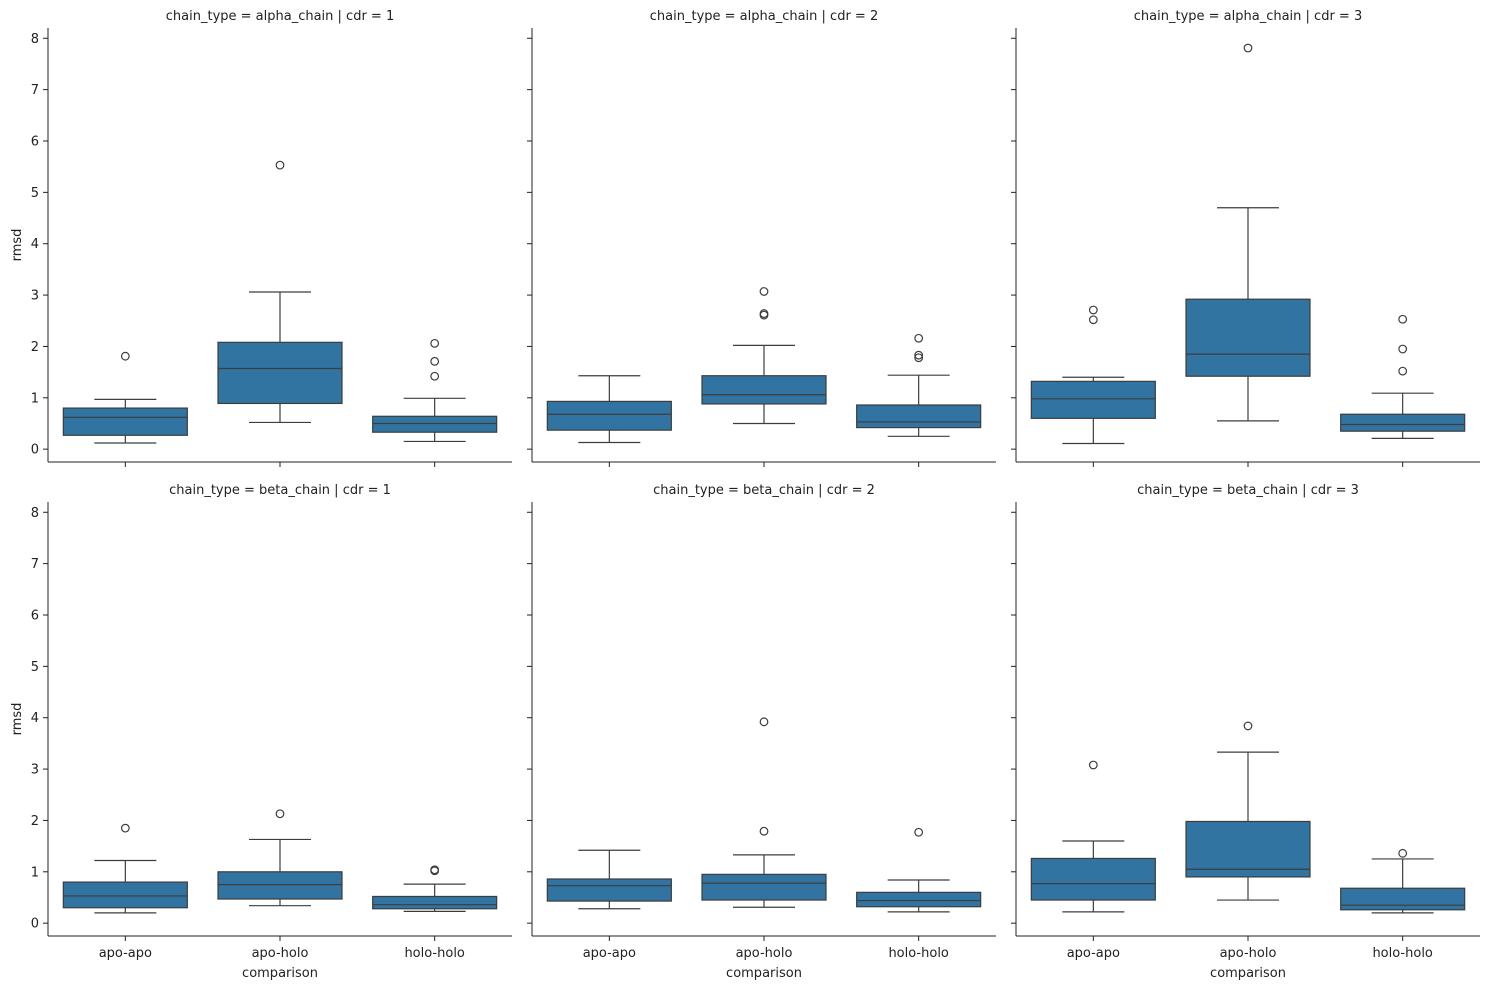 The height and width of the screenshot is (989, 1508). What do you see at coordinates (280, 490) in the screenshot?
I see `panel-title: chain_type = beta_chain | cdr = 1` at bounding box center [280, 490].